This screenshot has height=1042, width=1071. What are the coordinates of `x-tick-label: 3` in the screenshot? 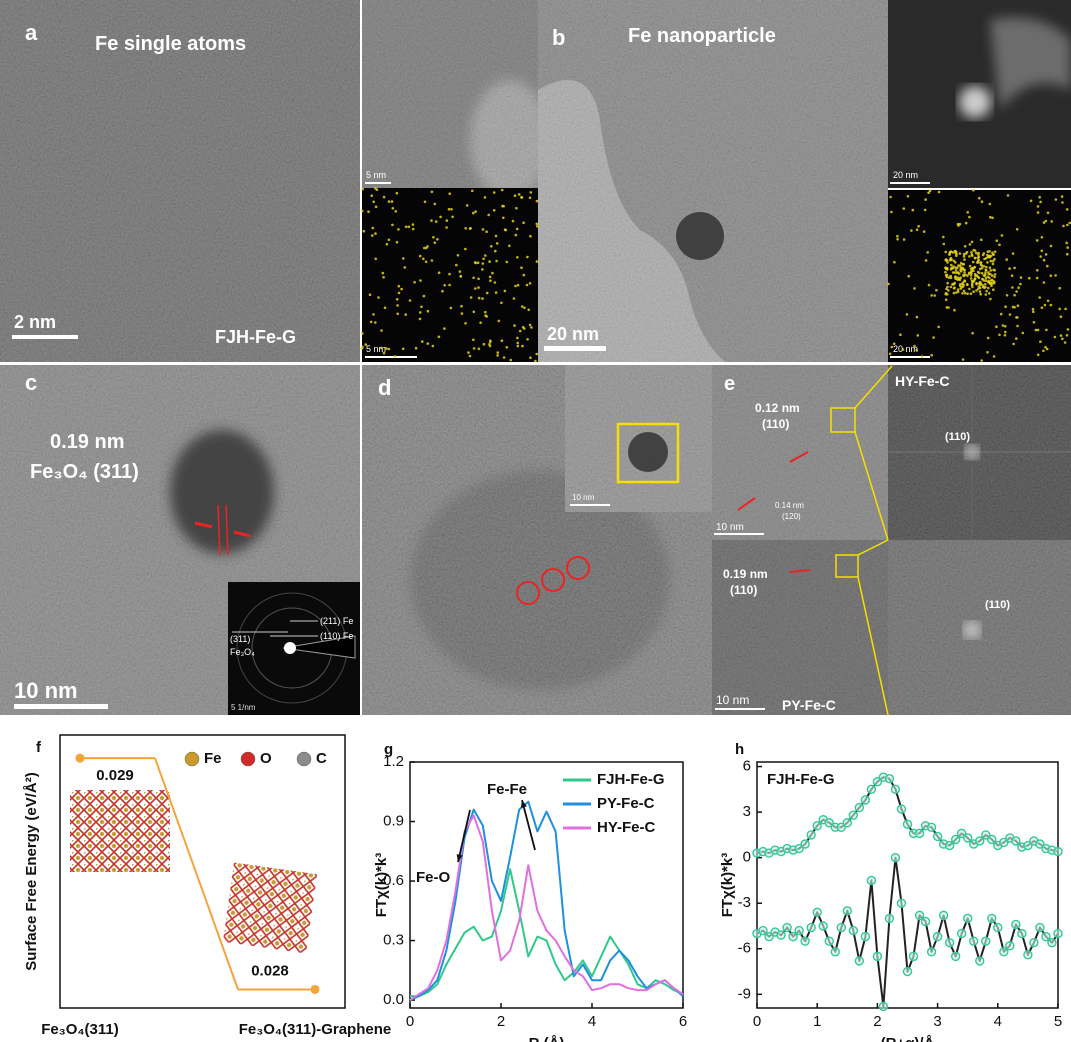 It's located at (937, 1021).